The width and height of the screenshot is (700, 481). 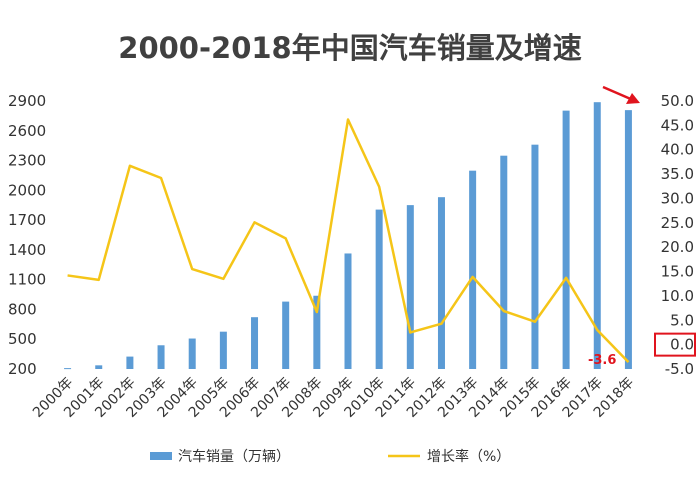 What do you see at coordinates (22, 369) in the screenshot?
I see `y-left-tick-label: 200` at bounding box center [22, 369].